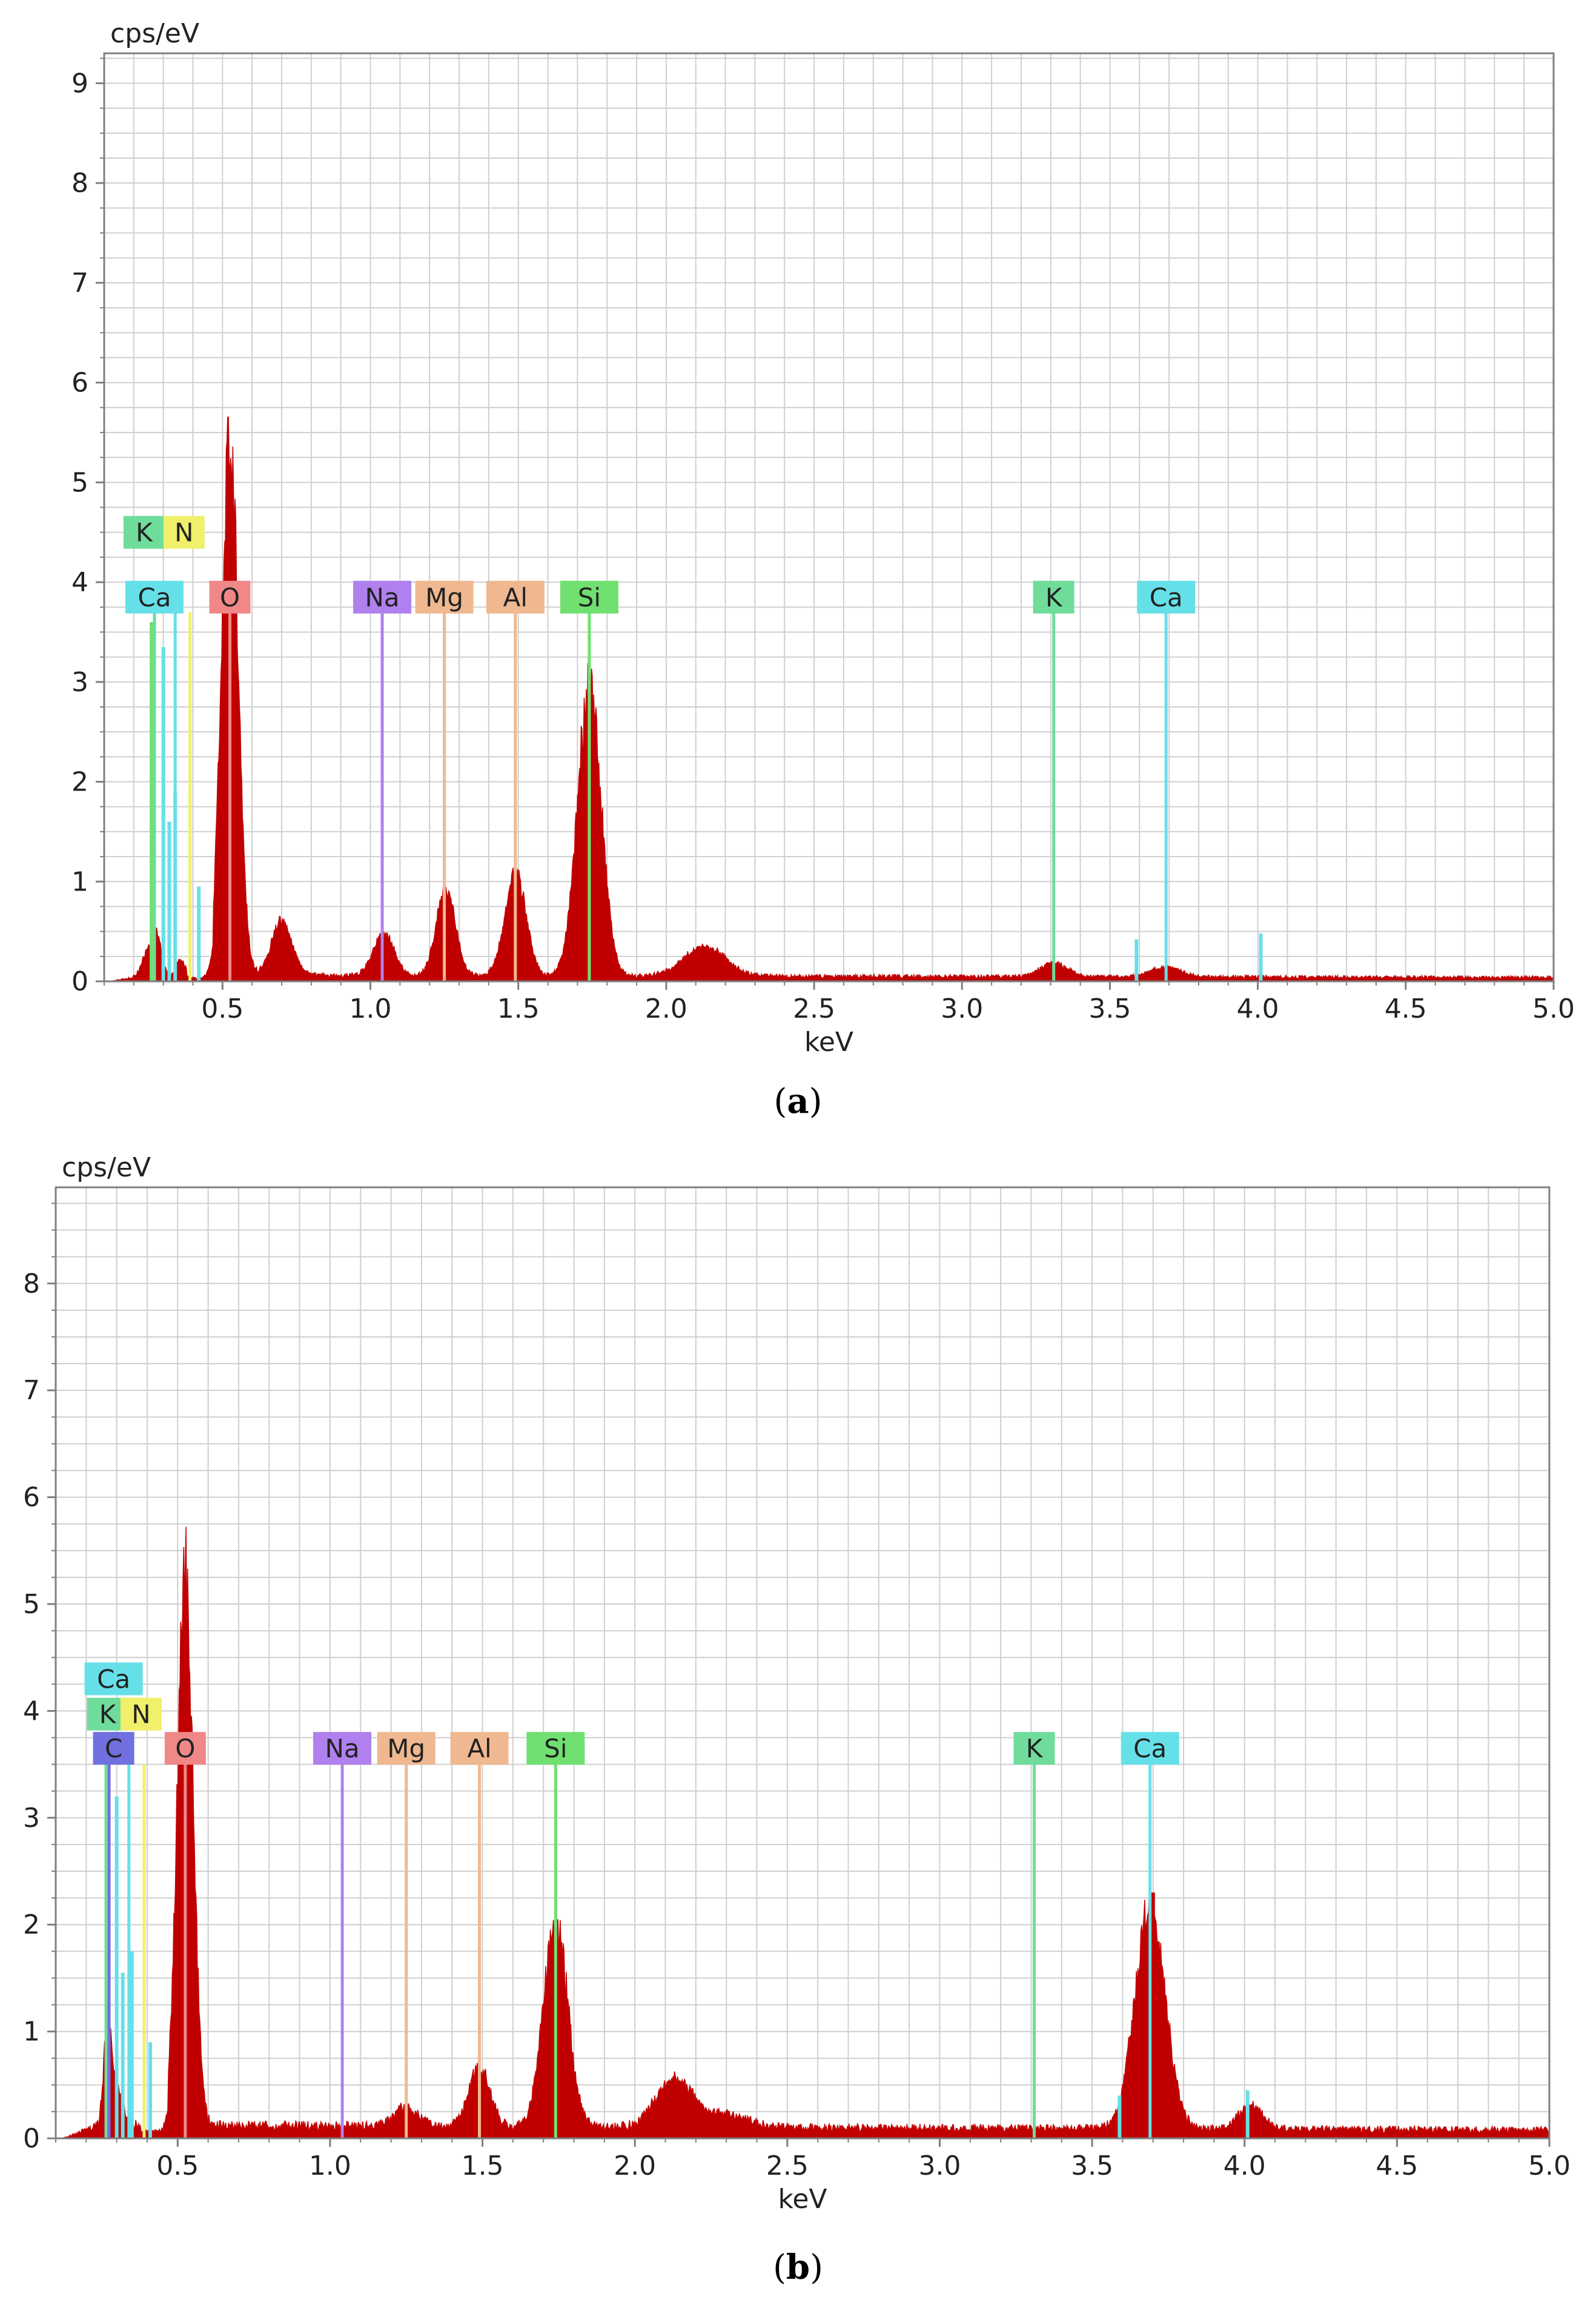 This screenshot has height=2311, width=1596. What do you see at coordinates (1406, 1008) in the screenshot?
I see `x-tick-label: 4.5` at bounding box center [1406, 1008].